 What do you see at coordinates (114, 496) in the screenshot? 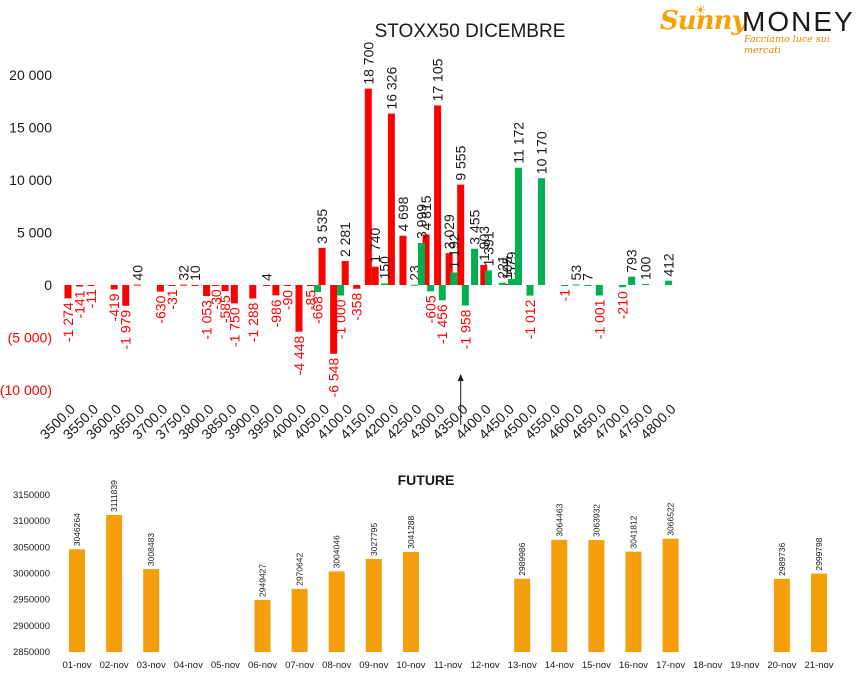
I see `future-value-label: 3111839` at bounding box center [114, 496].